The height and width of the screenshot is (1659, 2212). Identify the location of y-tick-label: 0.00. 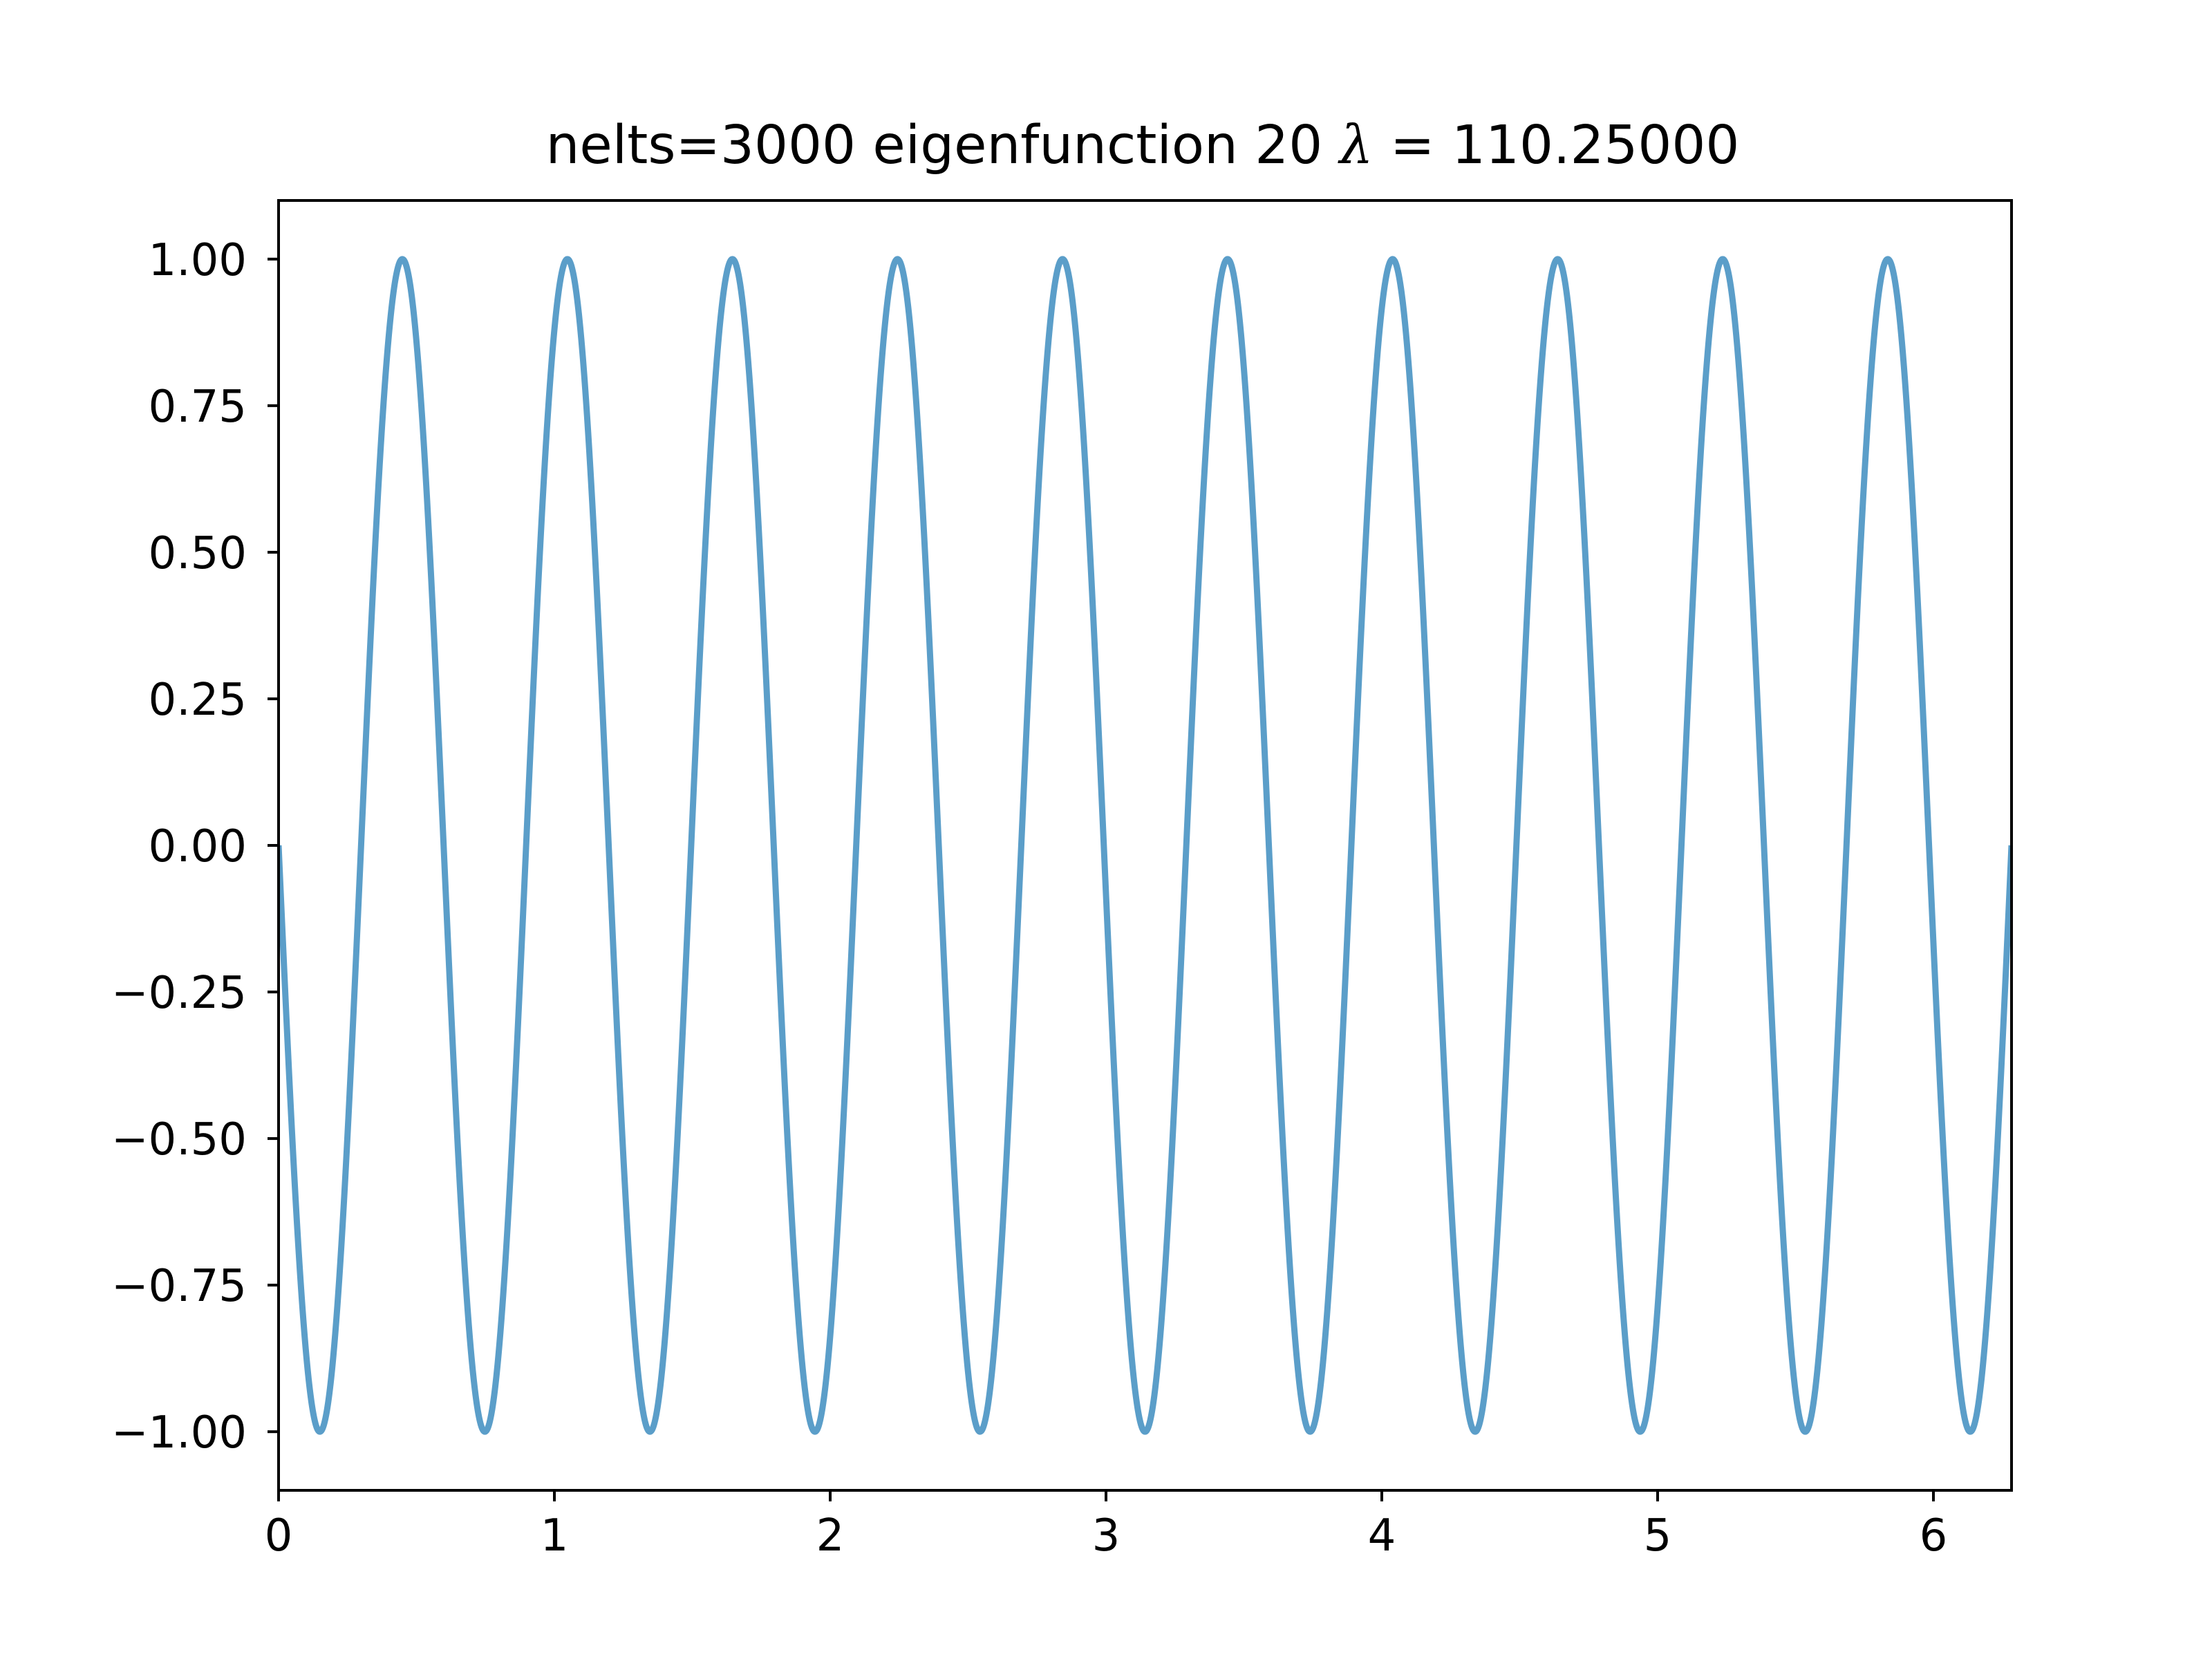
(198, 847).